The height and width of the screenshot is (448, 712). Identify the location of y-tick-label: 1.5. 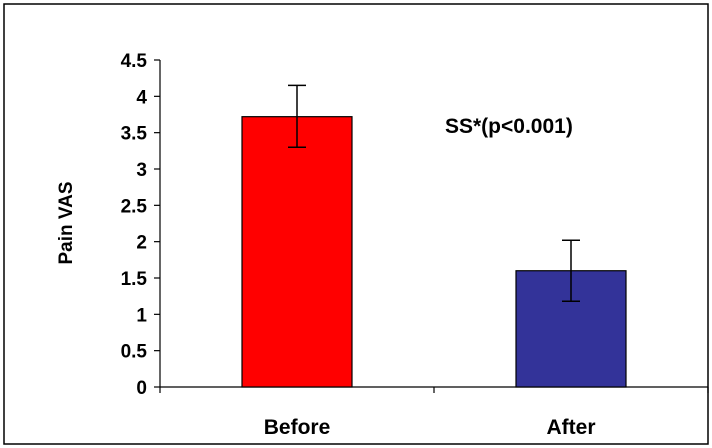
(134, 279).